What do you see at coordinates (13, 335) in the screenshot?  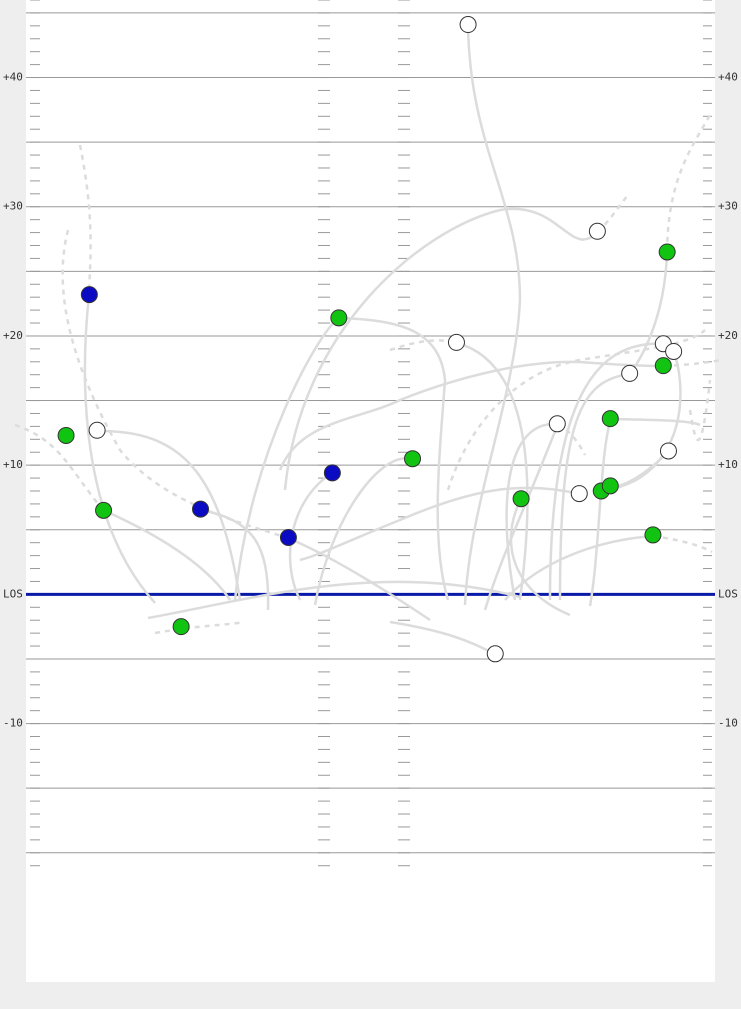 I see `y-tick-label: +20` at bounding box center [13, 335].